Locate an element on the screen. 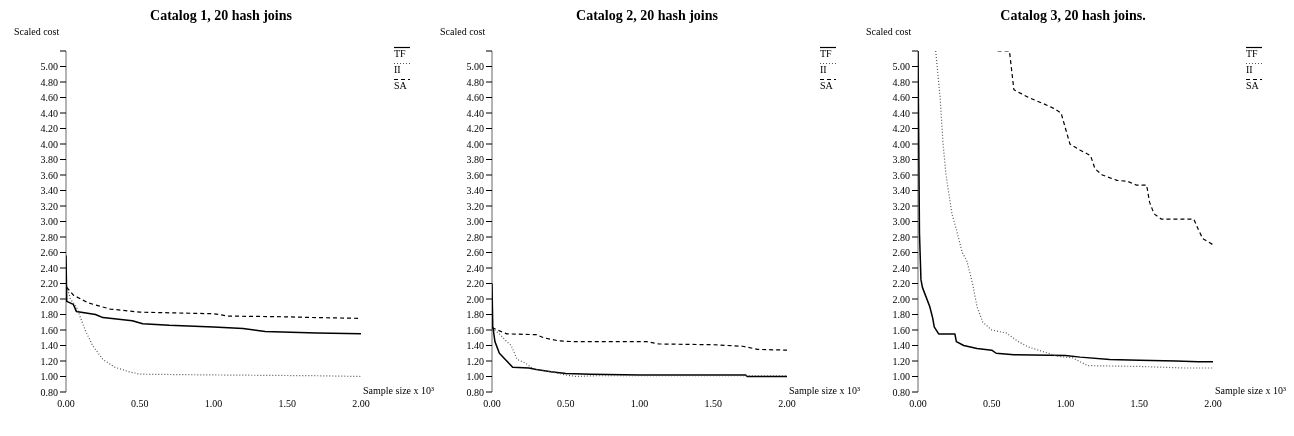 This screenshot has height=436, width=1294. chart-title: Catalog 2, 20 hash joins is located at coordinates (647, 16).